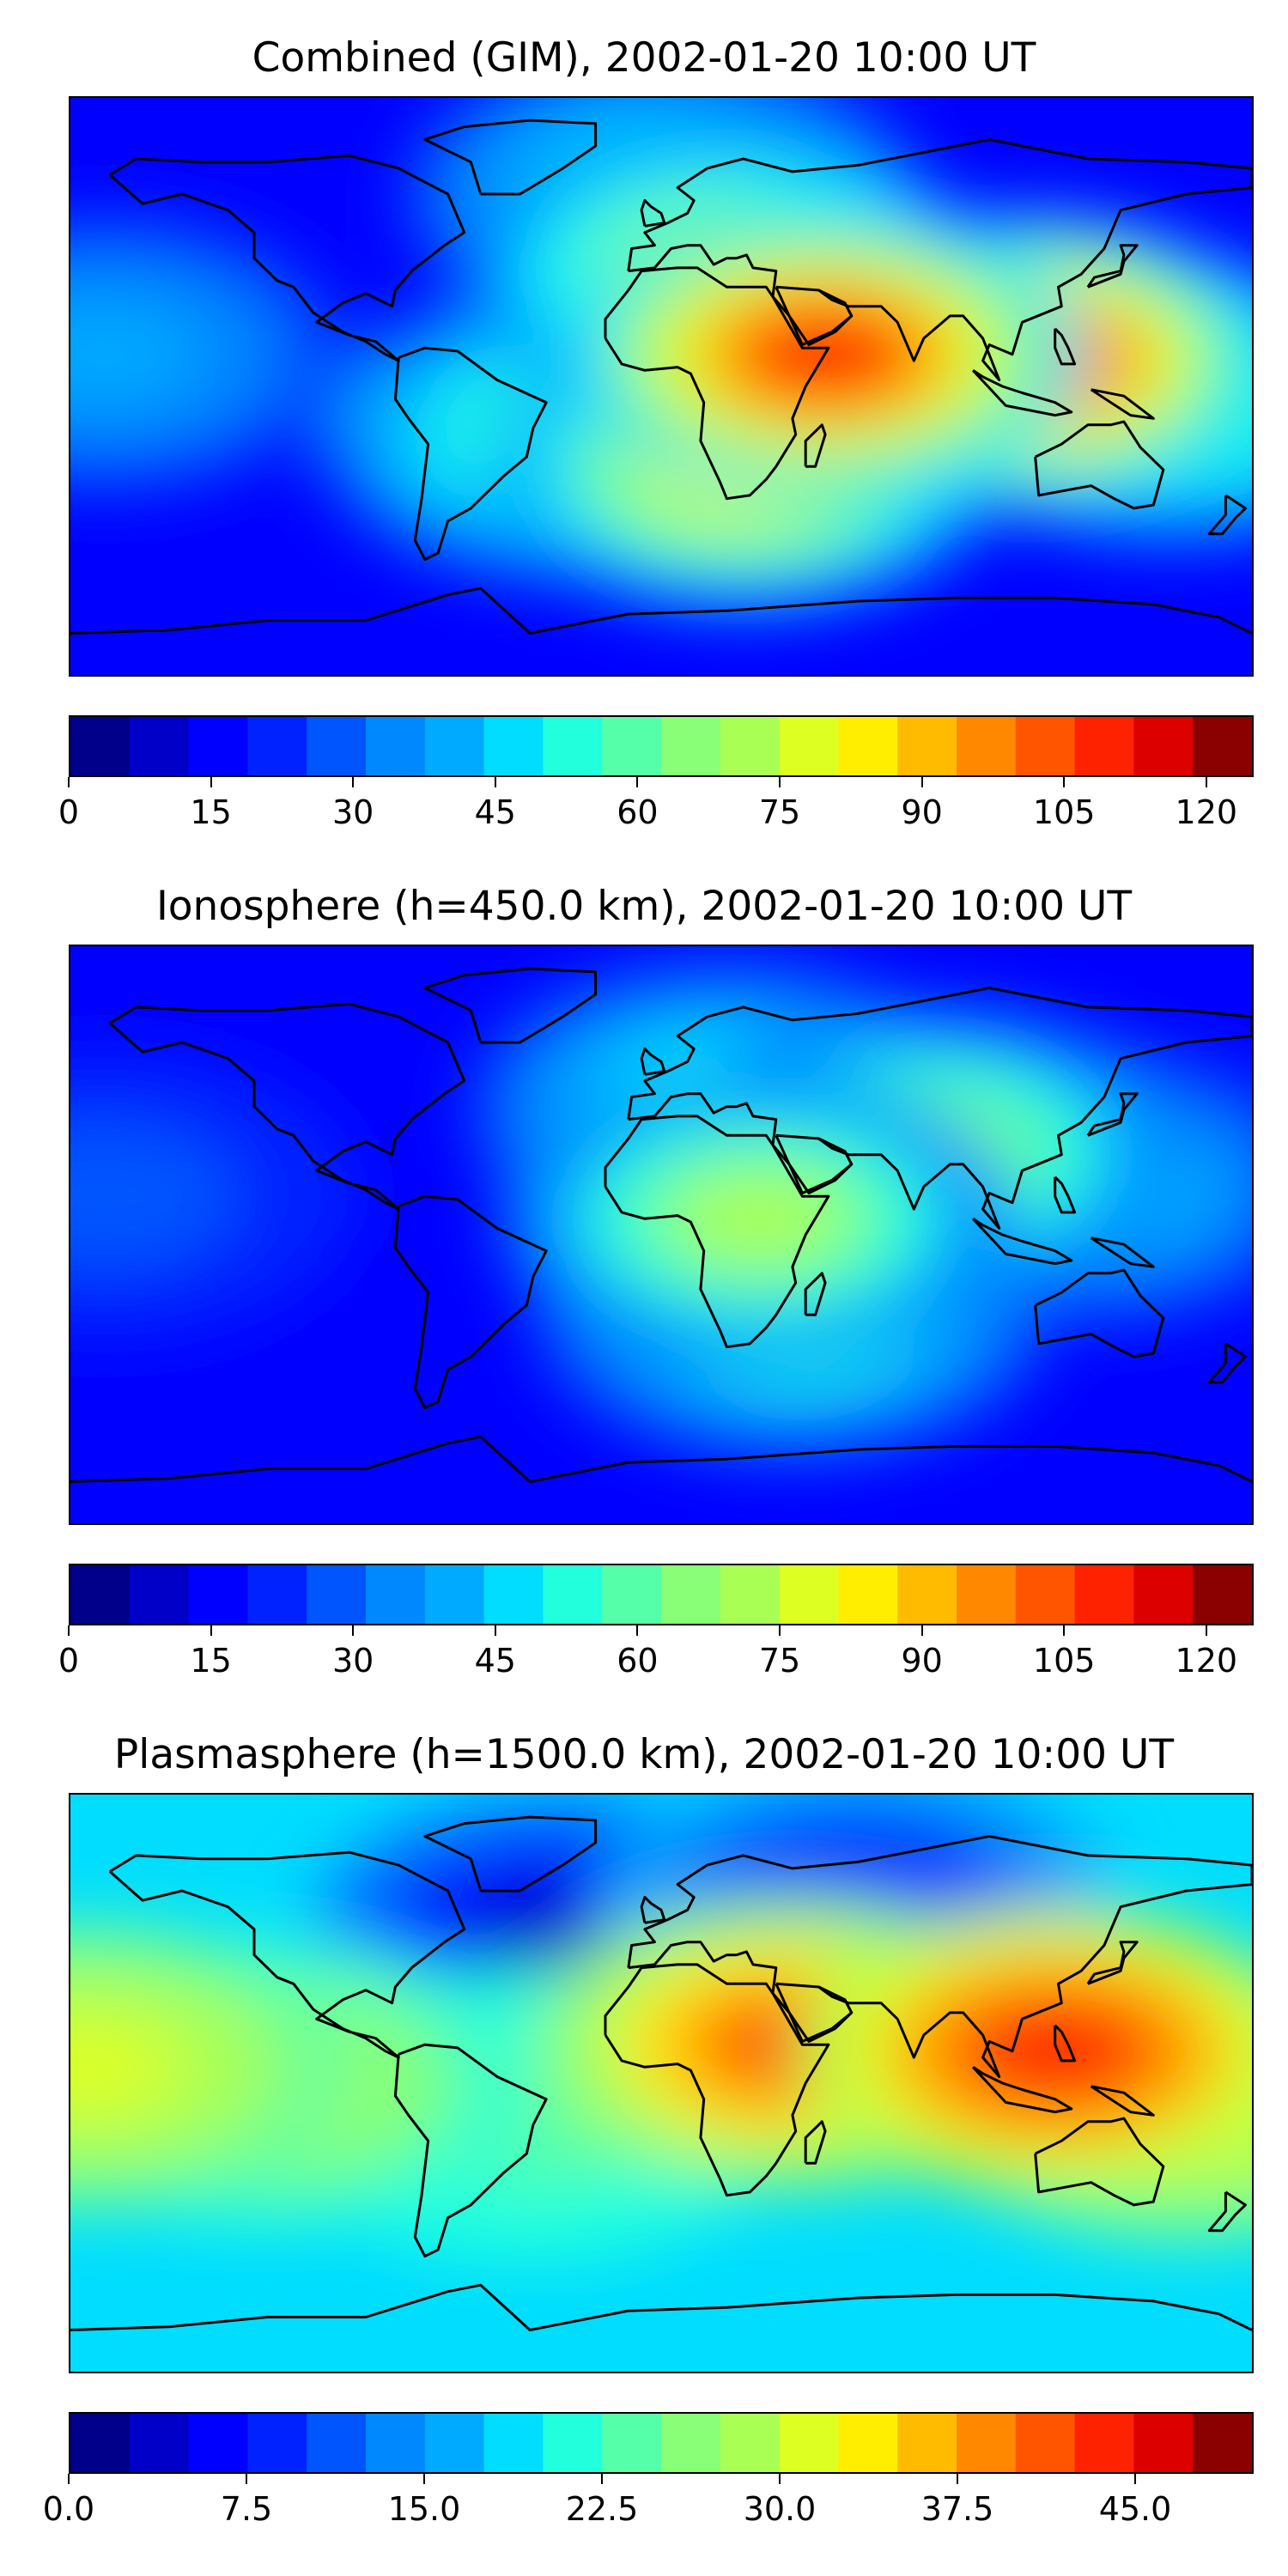  What do you see at coordinates (1122, 2101) in the screenshot?
I see `coastline-new-guinea` at bounding box center [1122, 2101].